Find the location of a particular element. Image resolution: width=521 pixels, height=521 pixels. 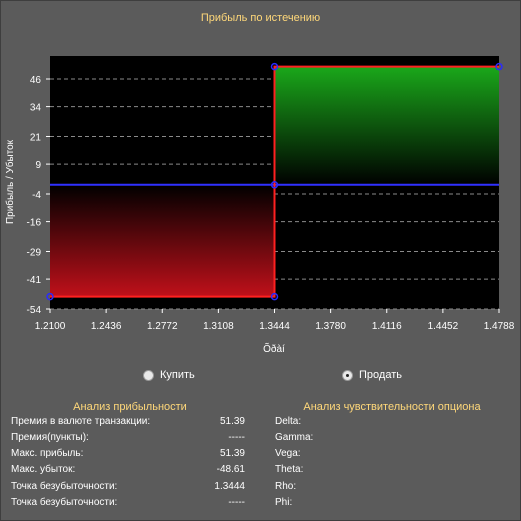

row-label: Макс. прибыль: is located at coordinates (47, 453).